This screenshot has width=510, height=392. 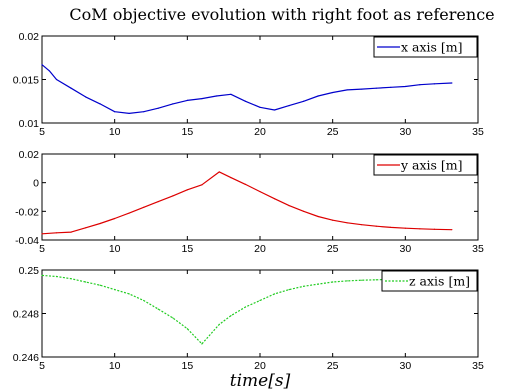 What do you see at coordinates (431, 165) in the screenshot?
I see `legend-label: y axis [m]` at bounding box center [431, 165].